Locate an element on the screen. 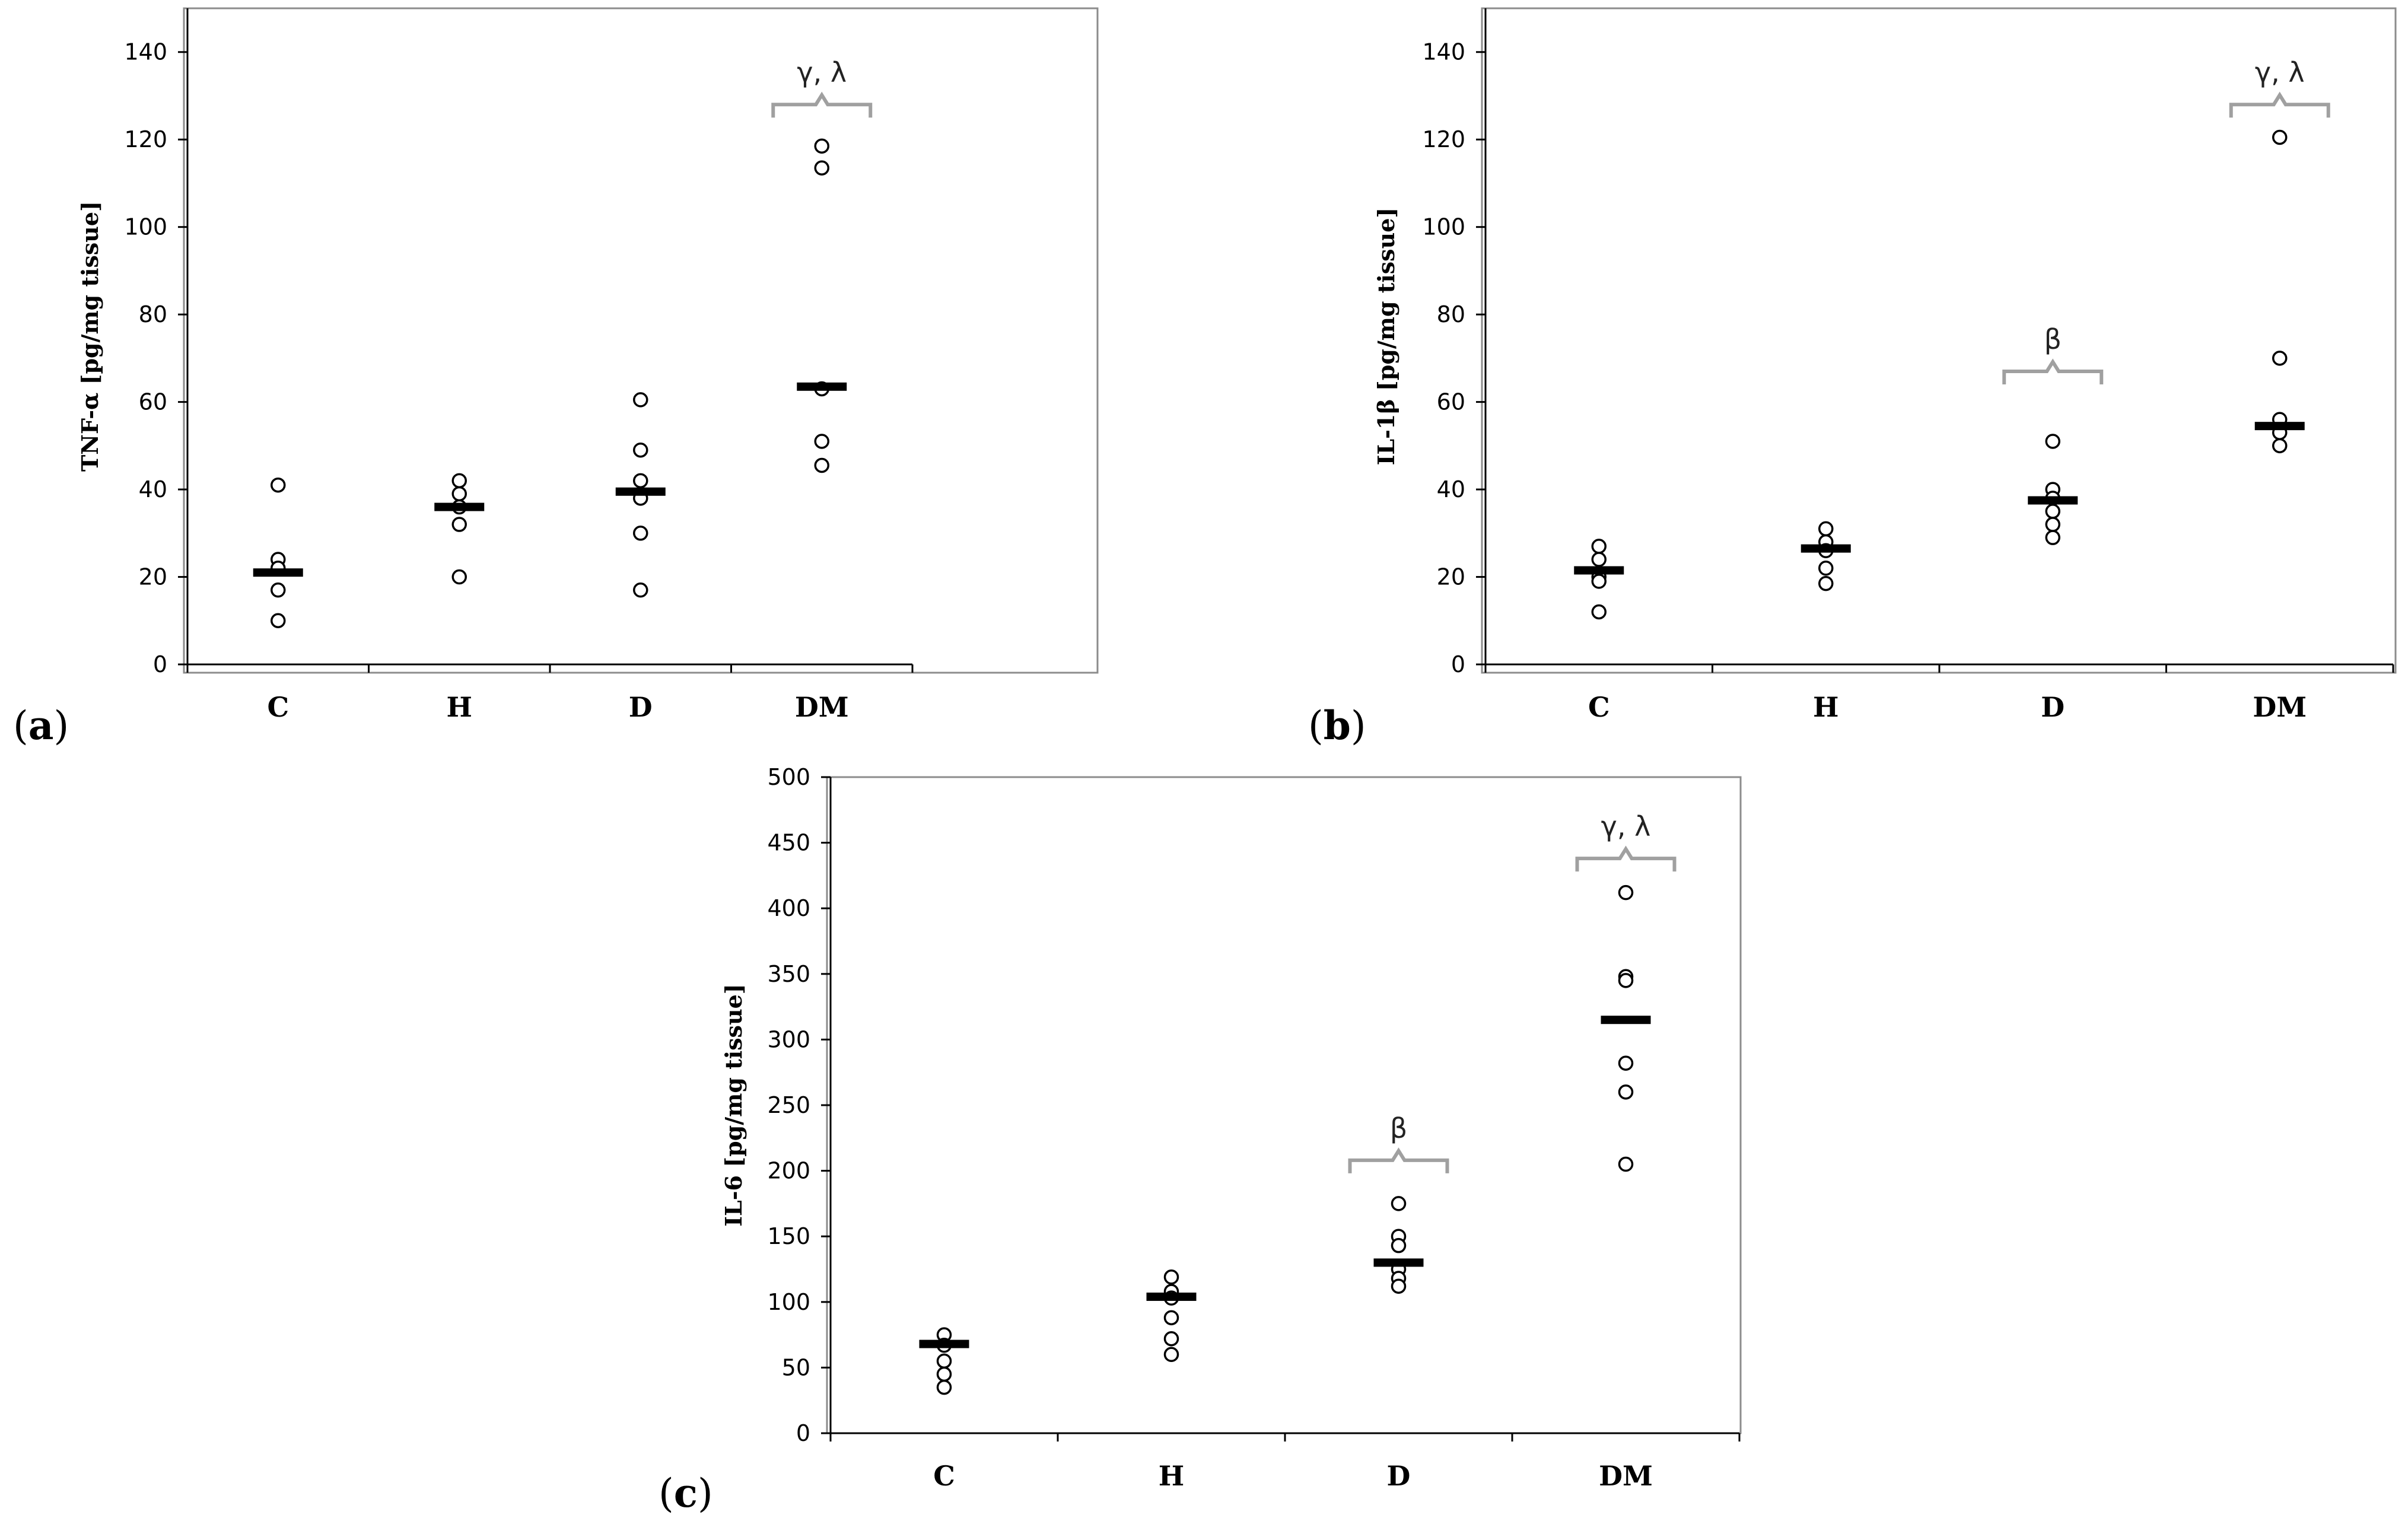  y-tick-label: 200 is located at coordinates (788, 1171).